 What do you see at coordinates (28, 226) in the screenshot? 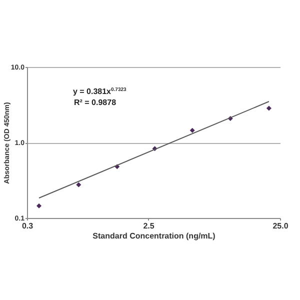
I see `x-tick-label: 0.3` at bounding box center [28, 226].